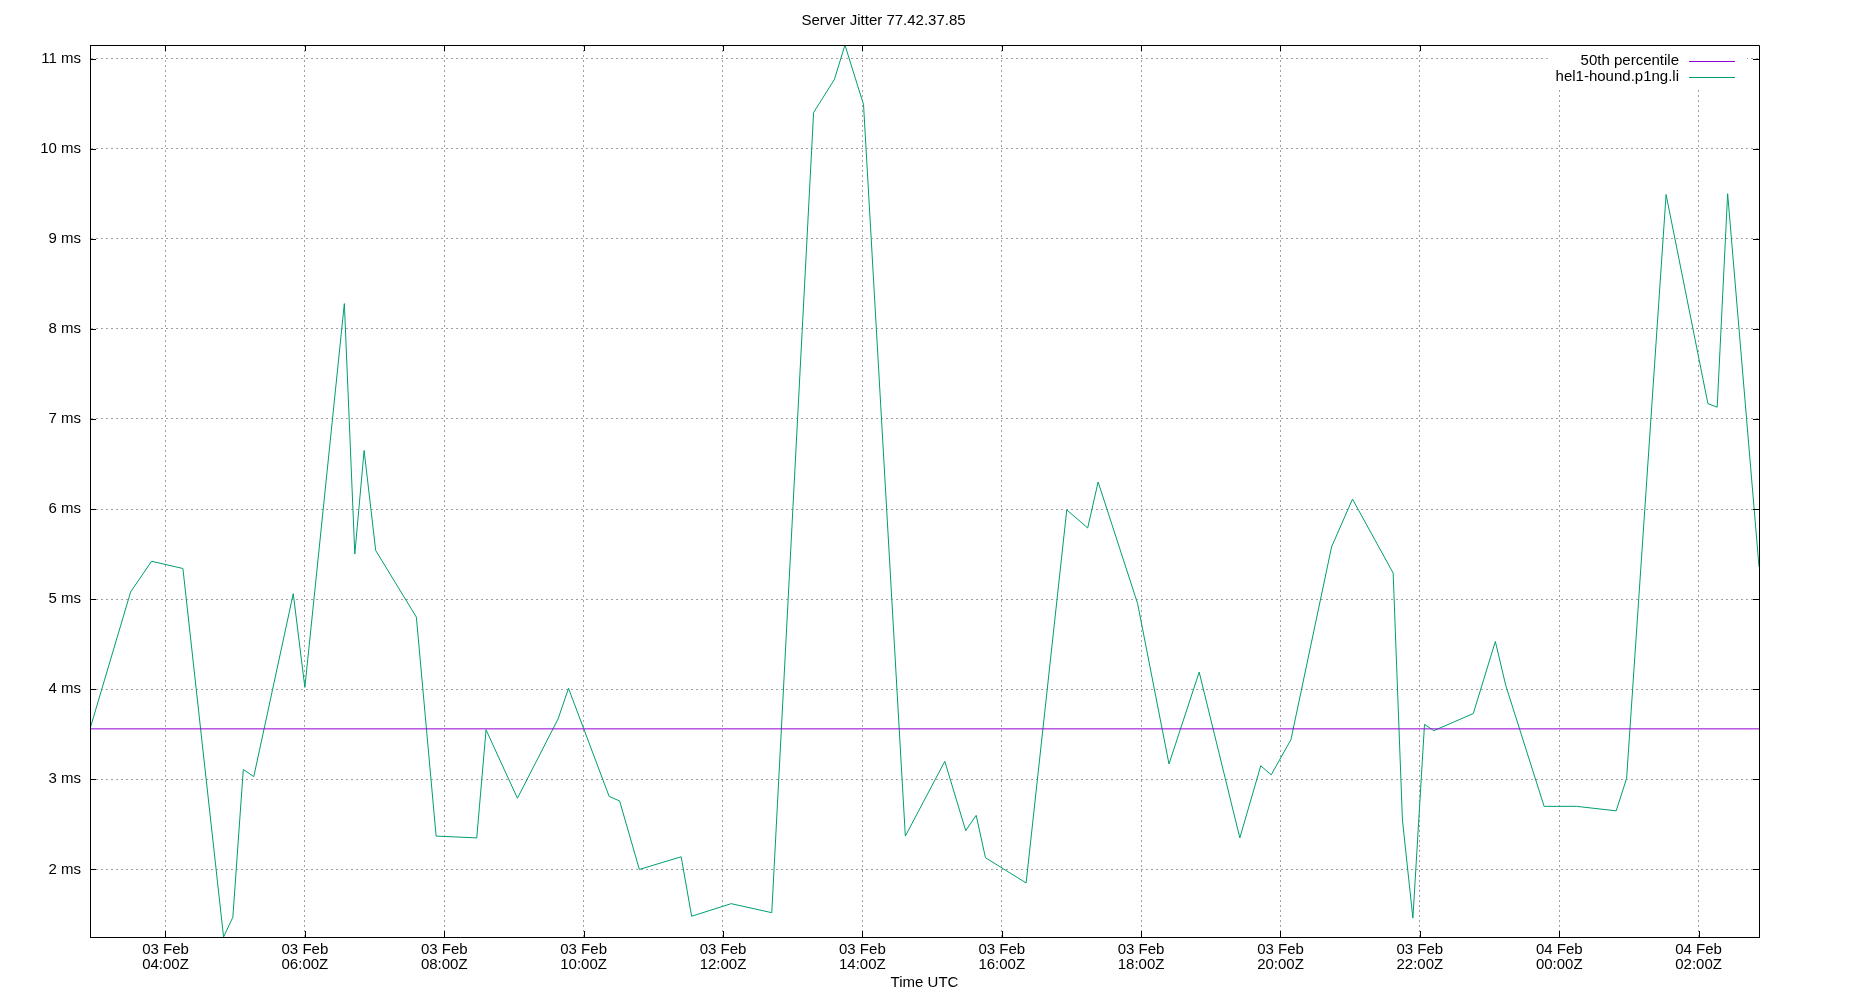  I want to click on y-tick-label: 2 ms, so click(64, 868).